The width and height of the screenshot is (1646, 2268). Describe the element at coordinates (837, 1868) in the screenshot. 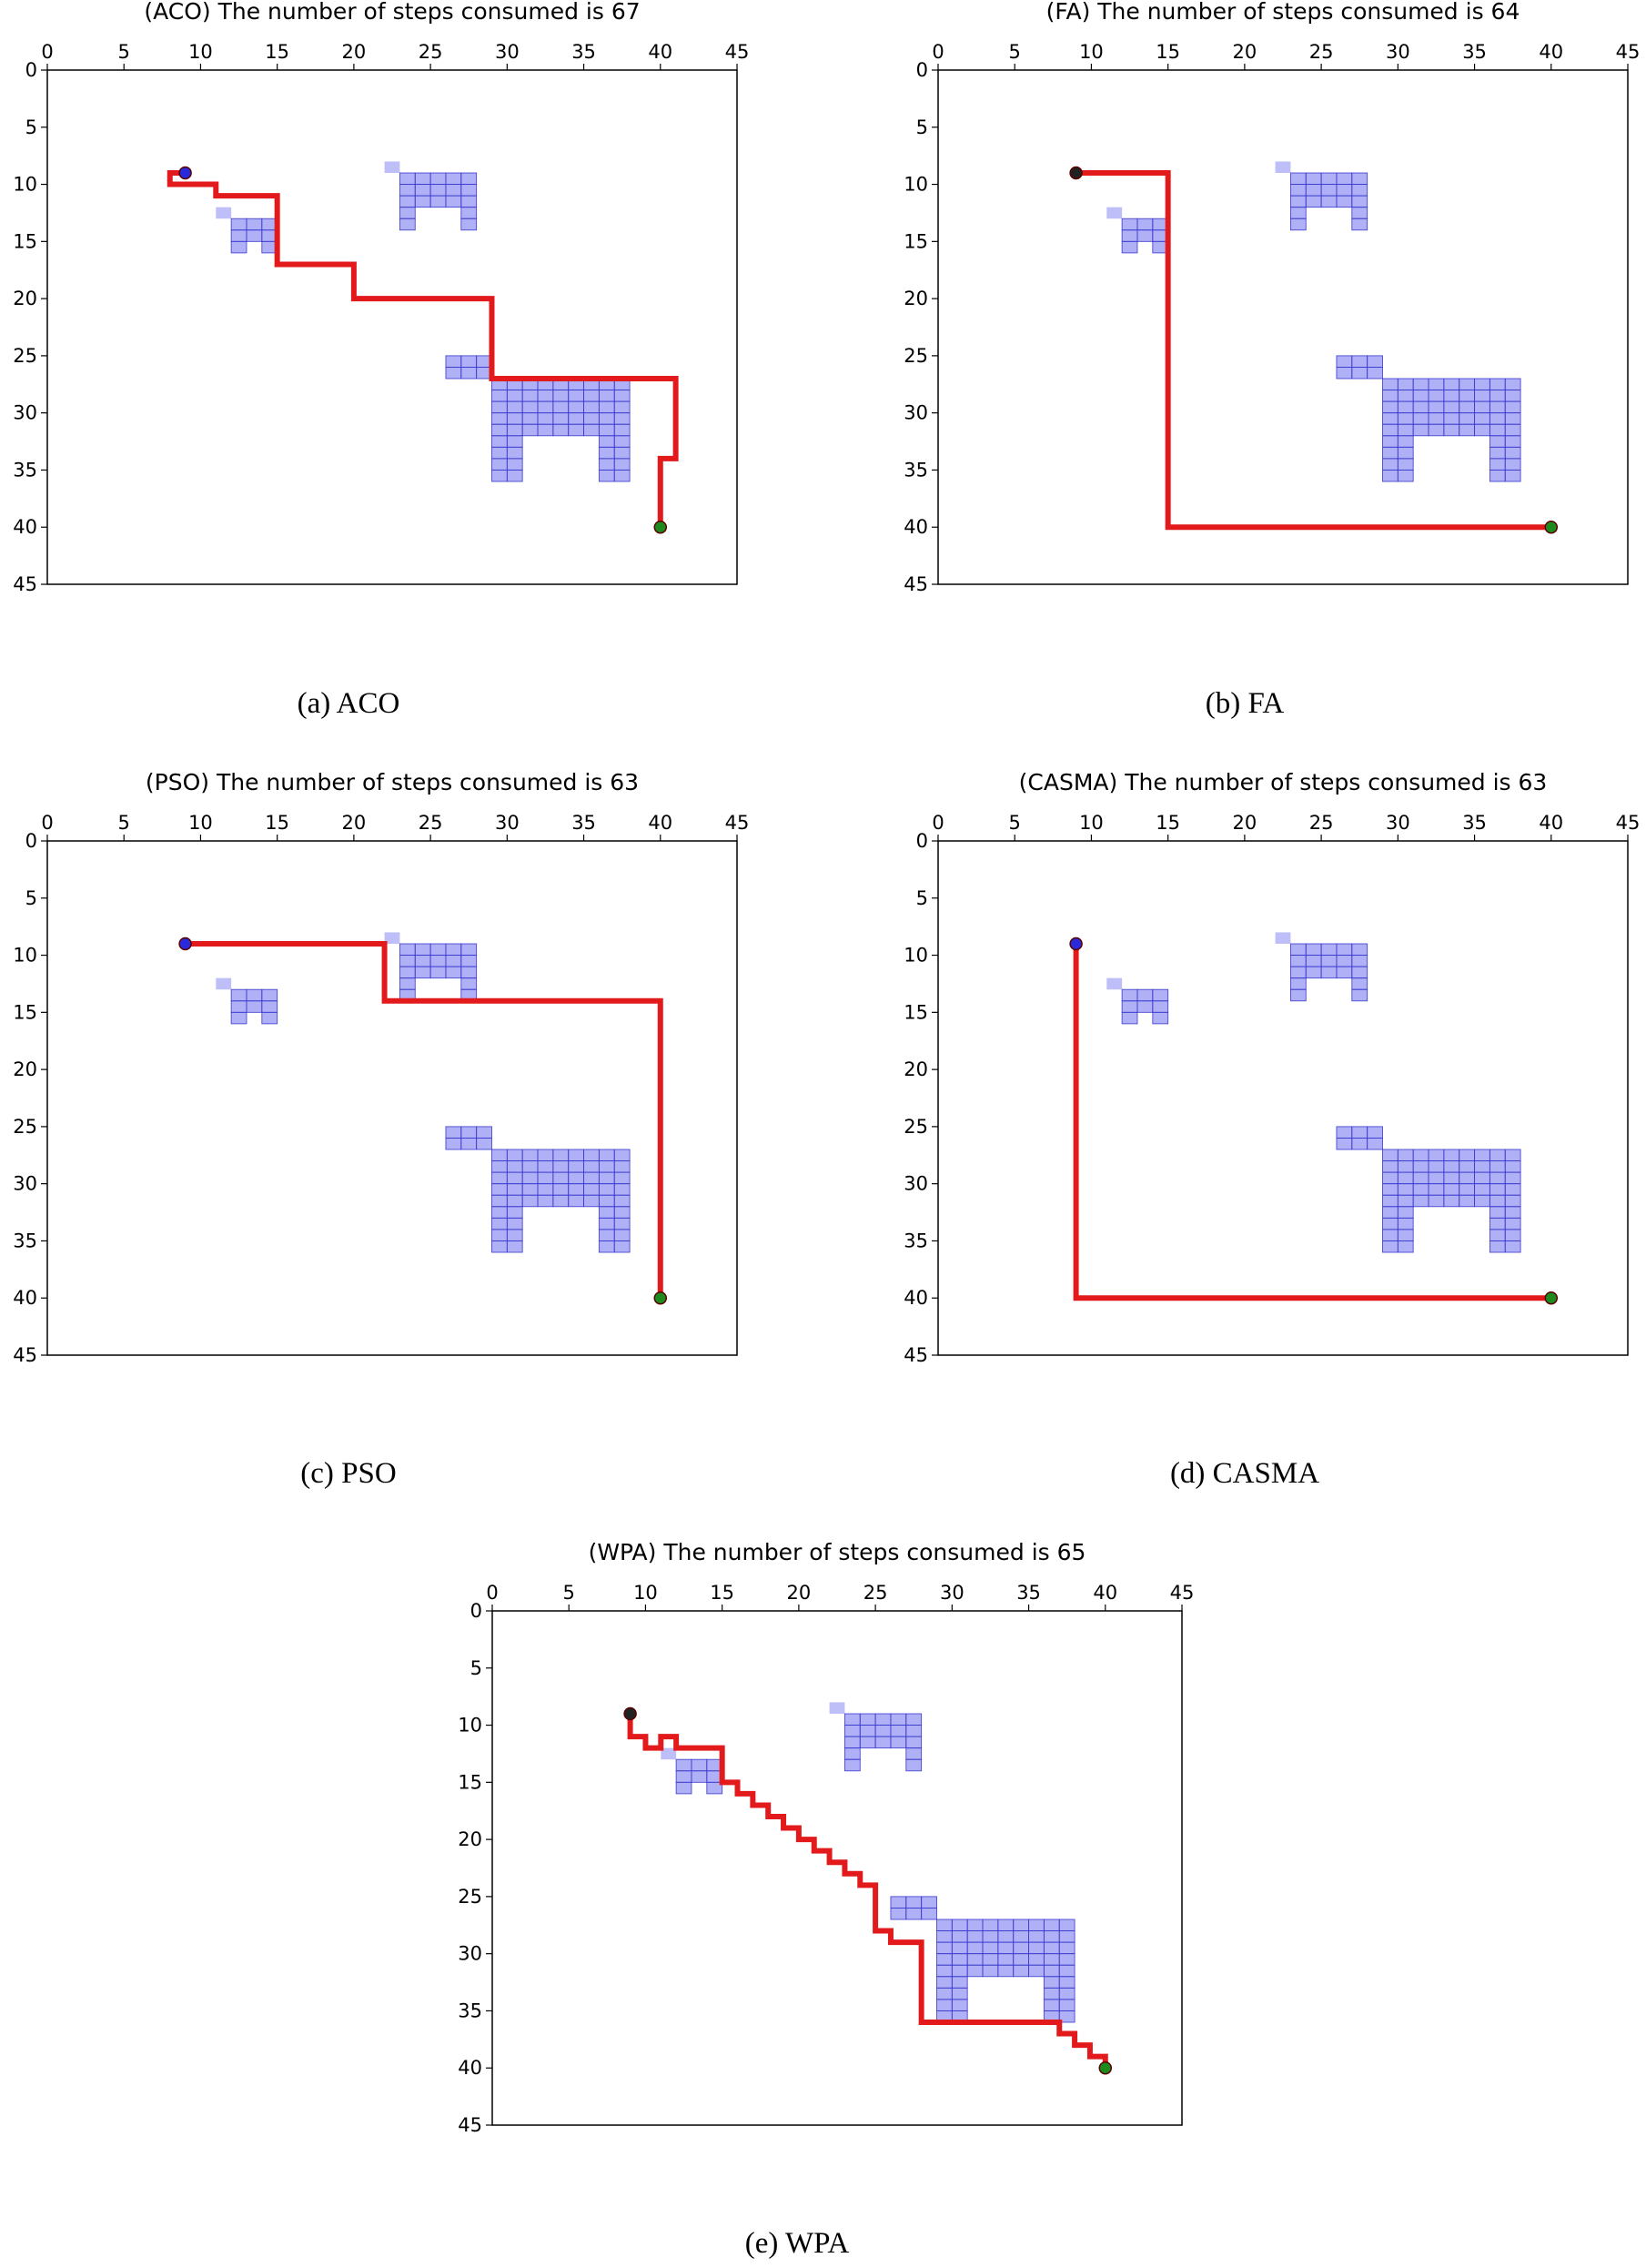

I see `plot-area` at that location.